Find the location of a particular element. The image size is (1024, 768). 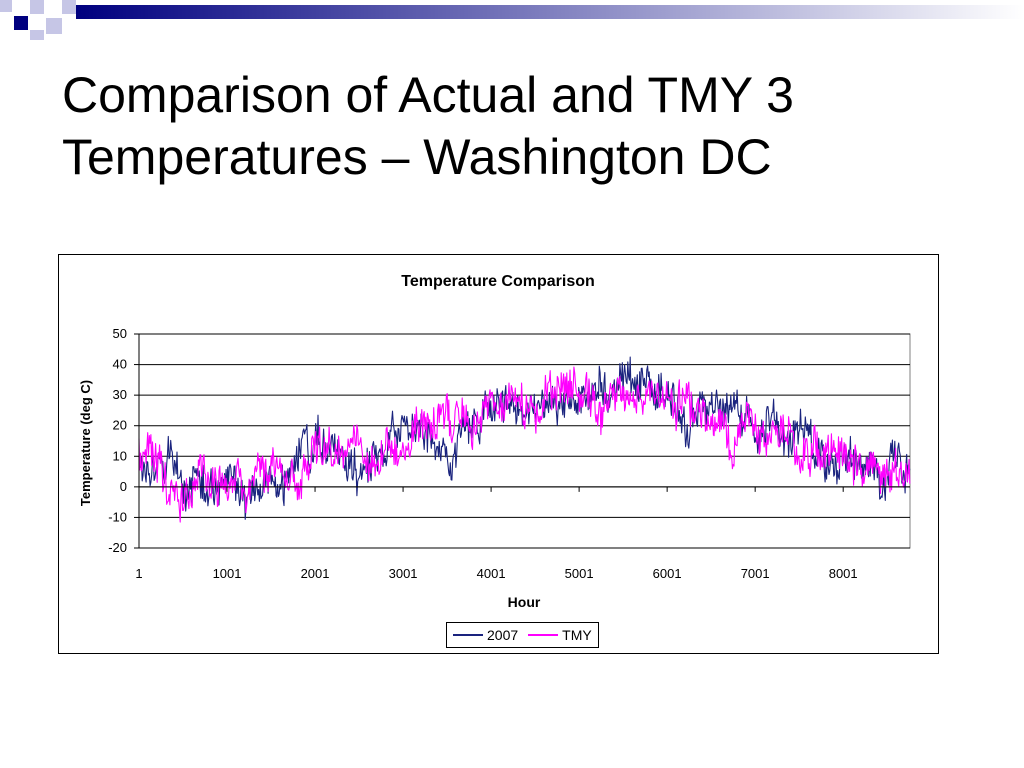

y-tick-label: -10 is located at coordinates (117, 516).